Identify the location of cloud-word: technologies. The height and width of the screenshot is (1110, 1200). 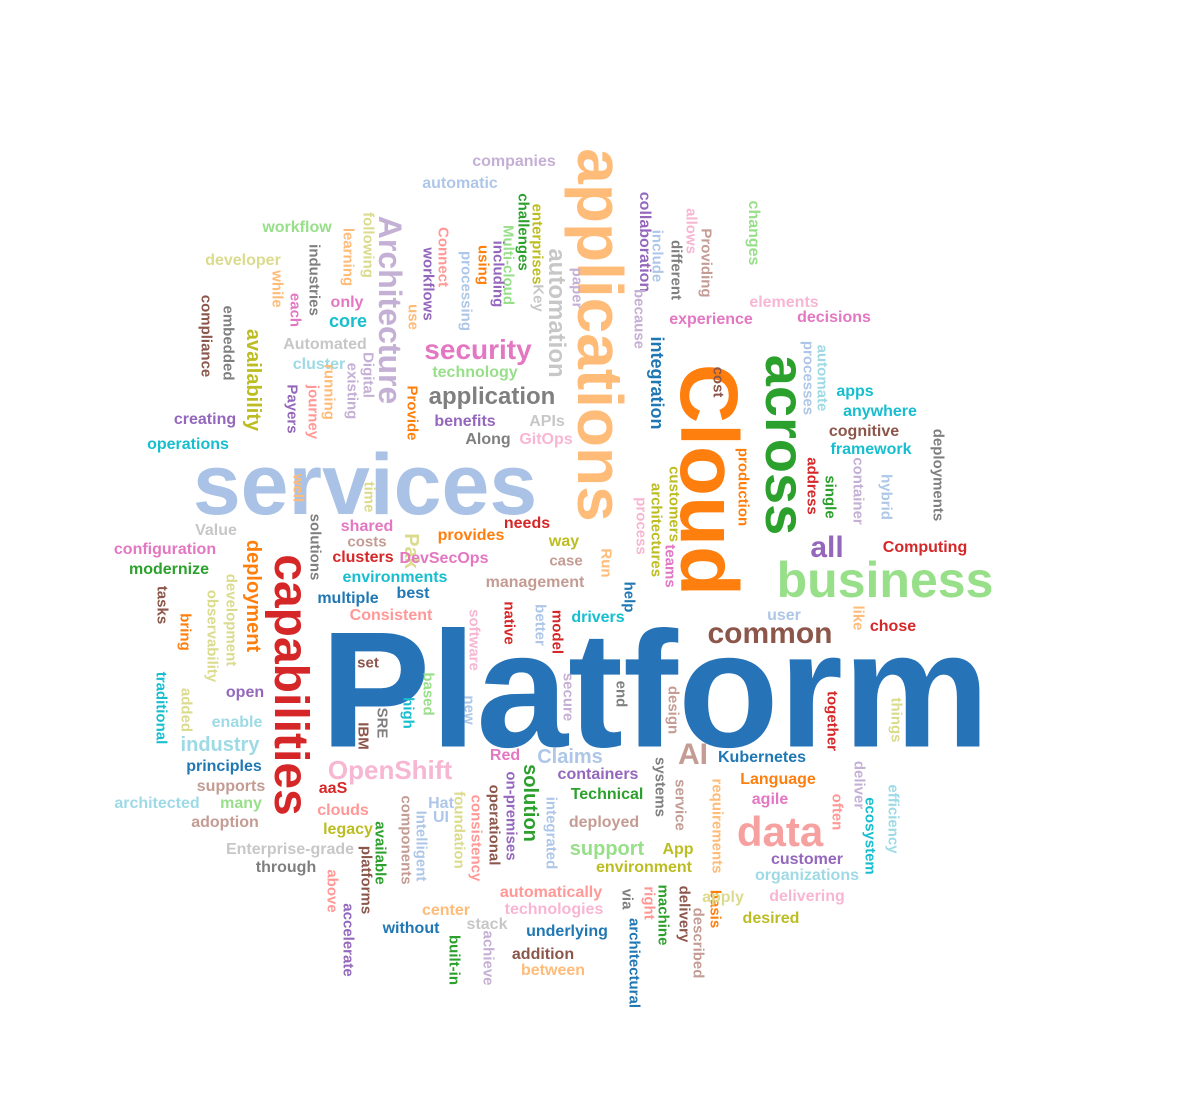
(554, 909).